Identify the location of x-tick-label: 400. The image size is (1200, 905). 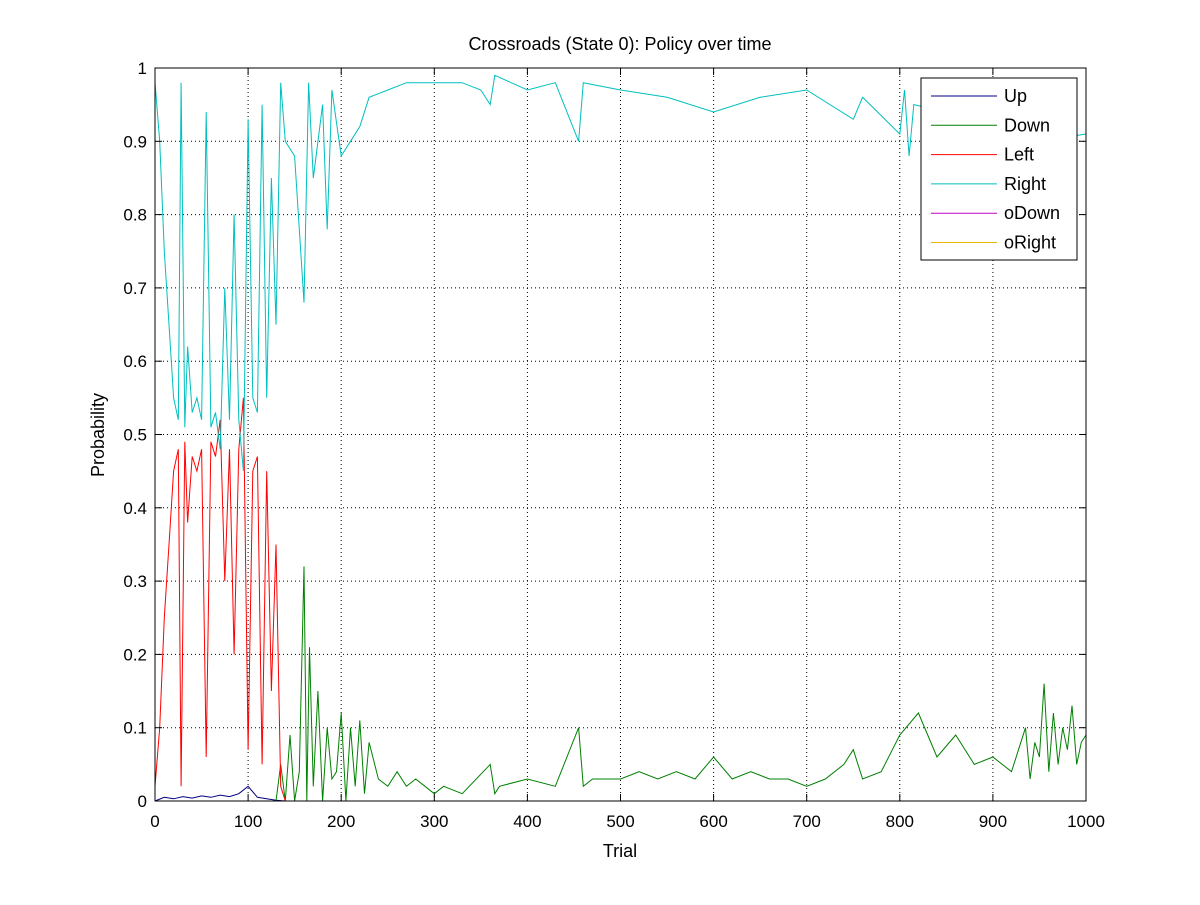
(527, 821).